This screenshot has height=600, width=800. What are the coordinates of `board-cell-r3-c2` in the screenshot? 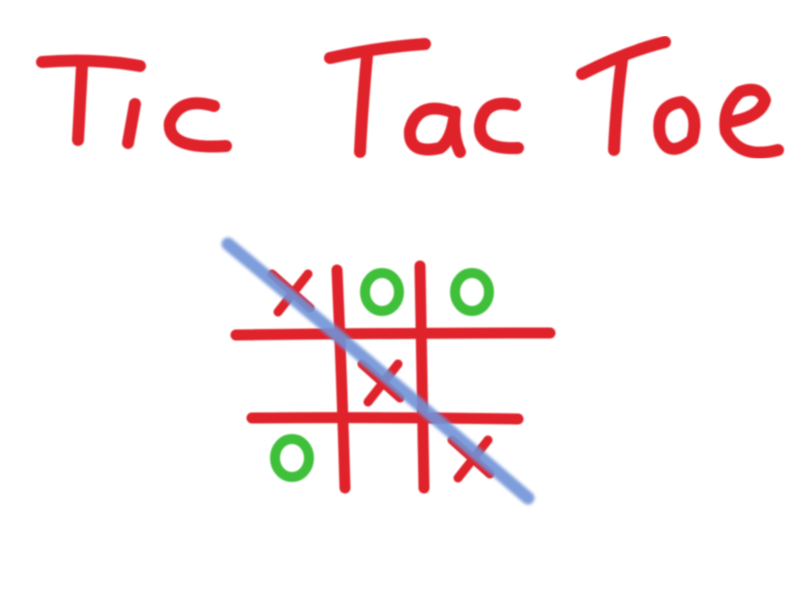 It's located at (382, 458).